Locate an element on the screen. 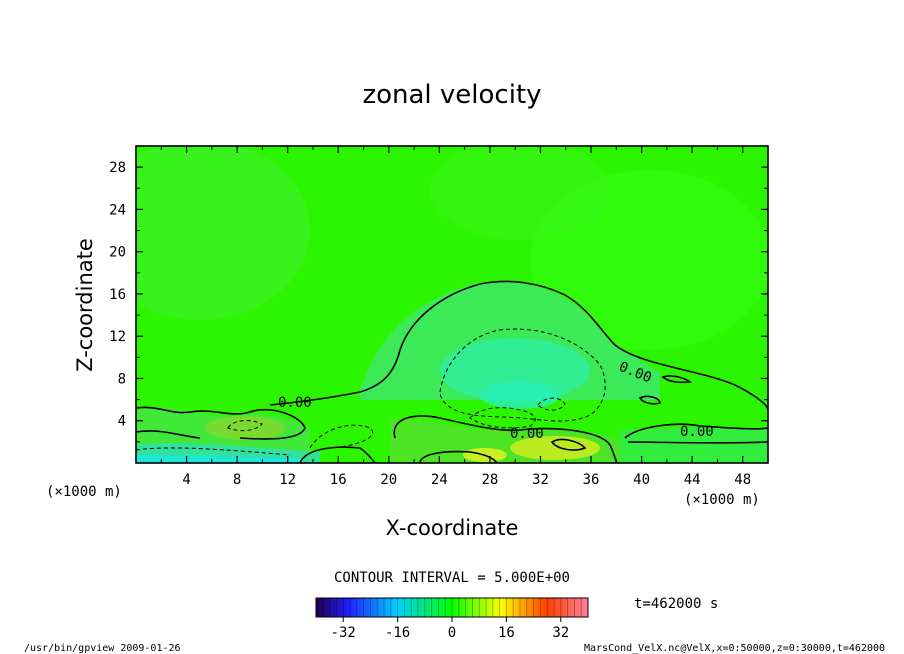 This screenshot has height=654, width=904. time-label: t=462000 s is located at coordinates (676, 604).